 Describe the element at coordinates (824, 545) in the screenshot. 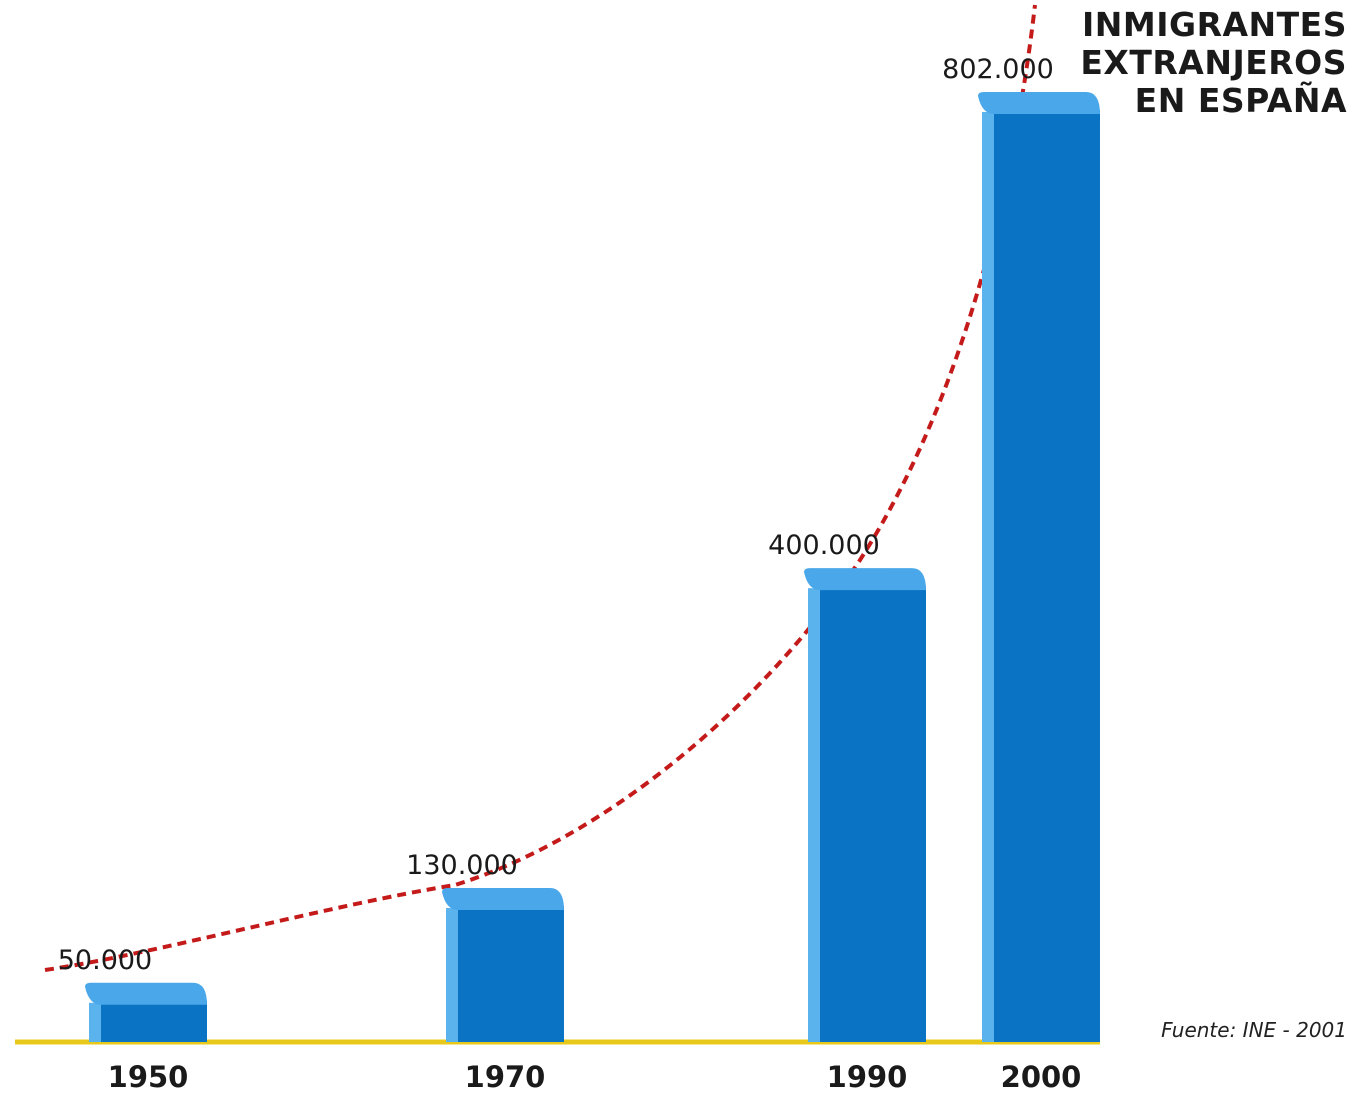

I see `value-label-1990: 400.000` at that location.